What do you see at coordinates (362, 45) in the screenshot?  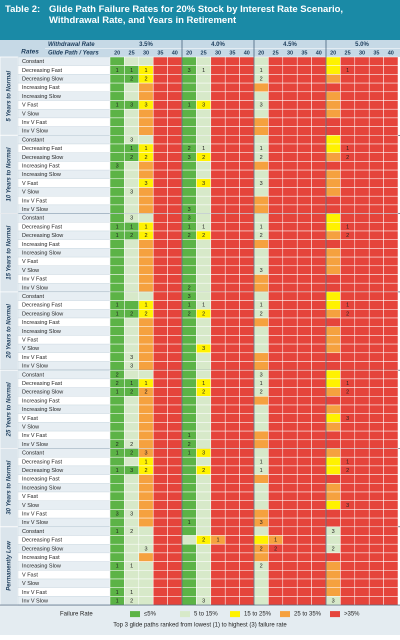 I see `rate-header: 5.0%` at bounding box center [362, 45].